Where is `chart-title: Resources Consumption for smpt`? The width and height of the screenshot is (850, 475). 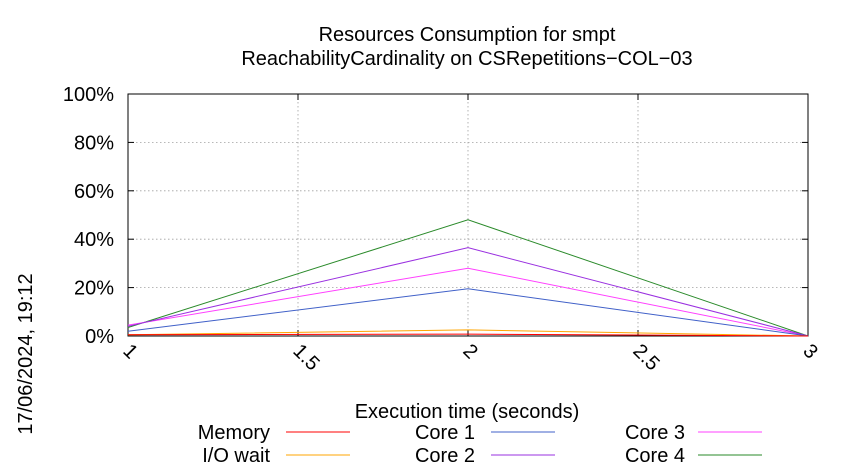
chart-title: Resources Consumption for smpt is located at coordinates (467, 35).